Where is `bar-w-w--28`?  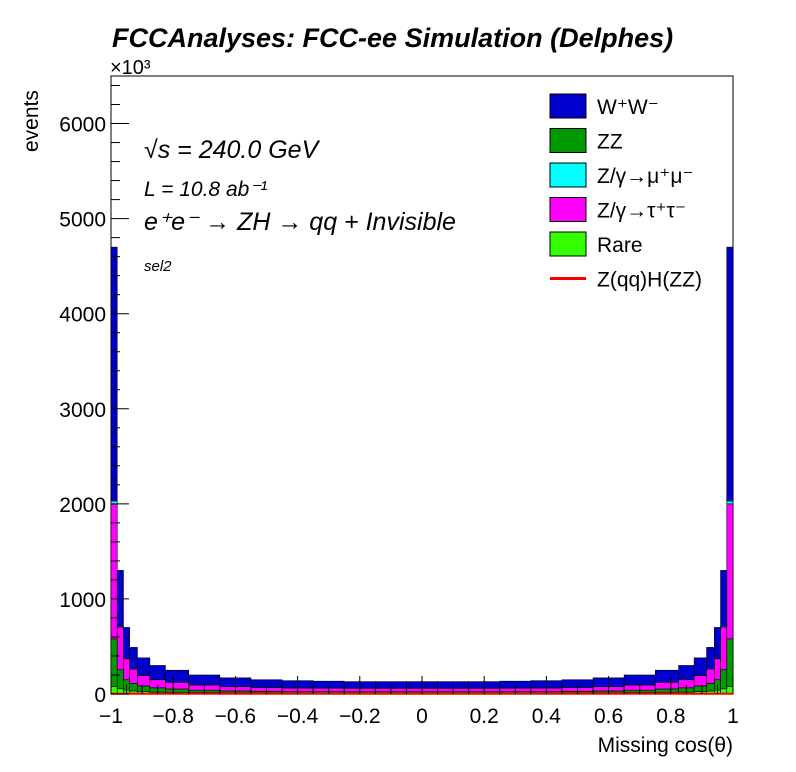 bar-w-w--28 is located at coordinates (730, 374).